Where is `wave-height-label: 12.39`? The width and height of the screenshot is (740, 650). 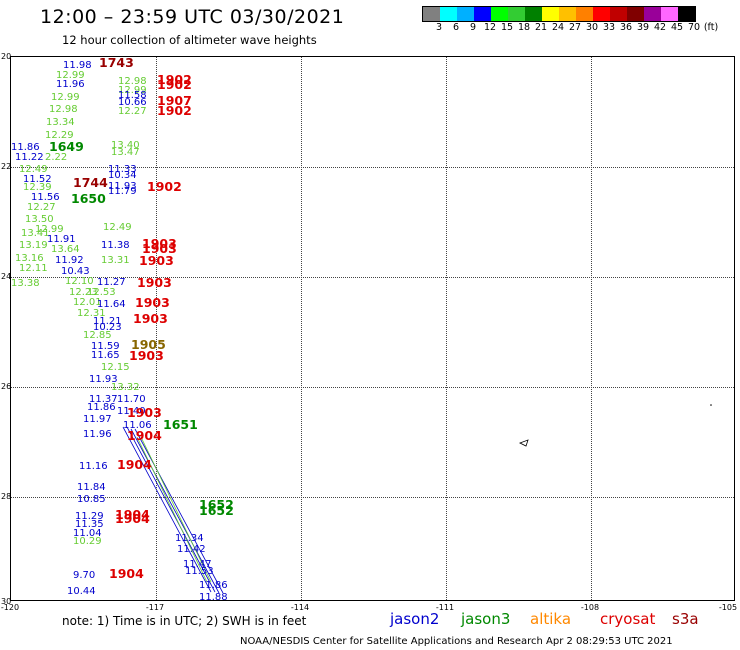 wave-height-label: 12.39 is located at coordinates (37, 187).